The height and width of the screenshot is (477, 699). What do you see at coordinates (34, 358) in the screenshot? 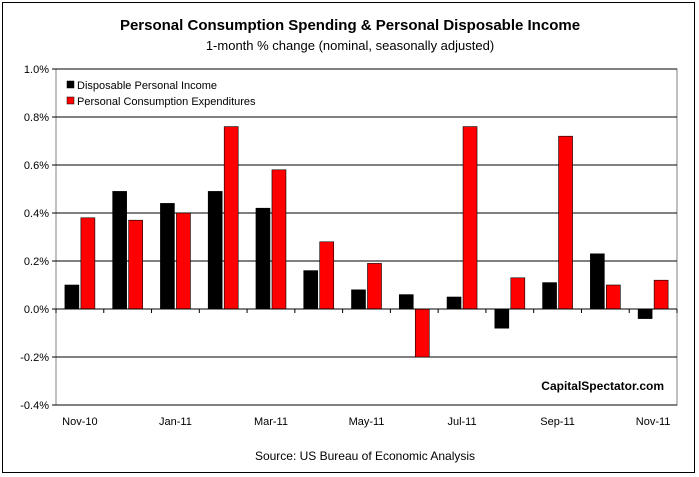
I see `y-tick-label: -0.2%` at bounding box center [34, 358].